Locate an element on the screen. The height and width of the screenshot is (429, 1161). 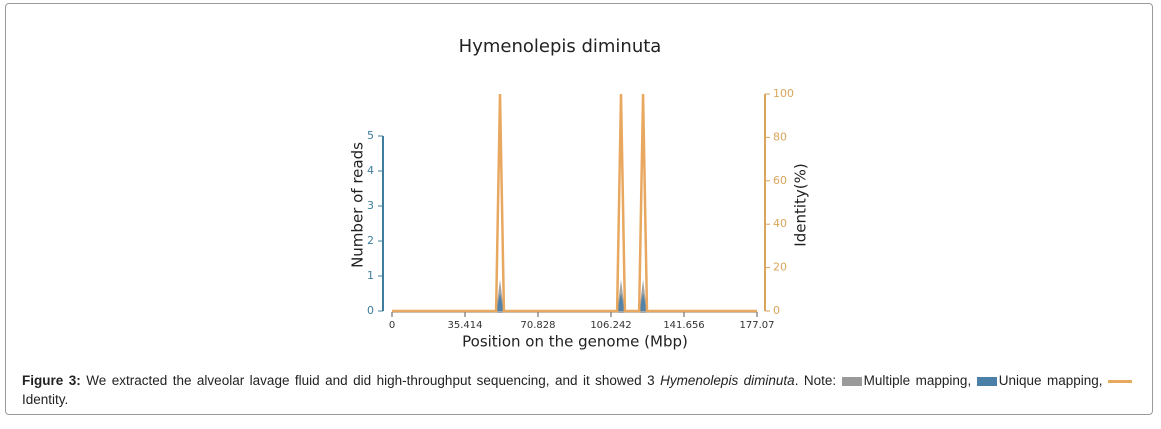
legend-label: Multiple mapping is located at coordinates (915, 380).